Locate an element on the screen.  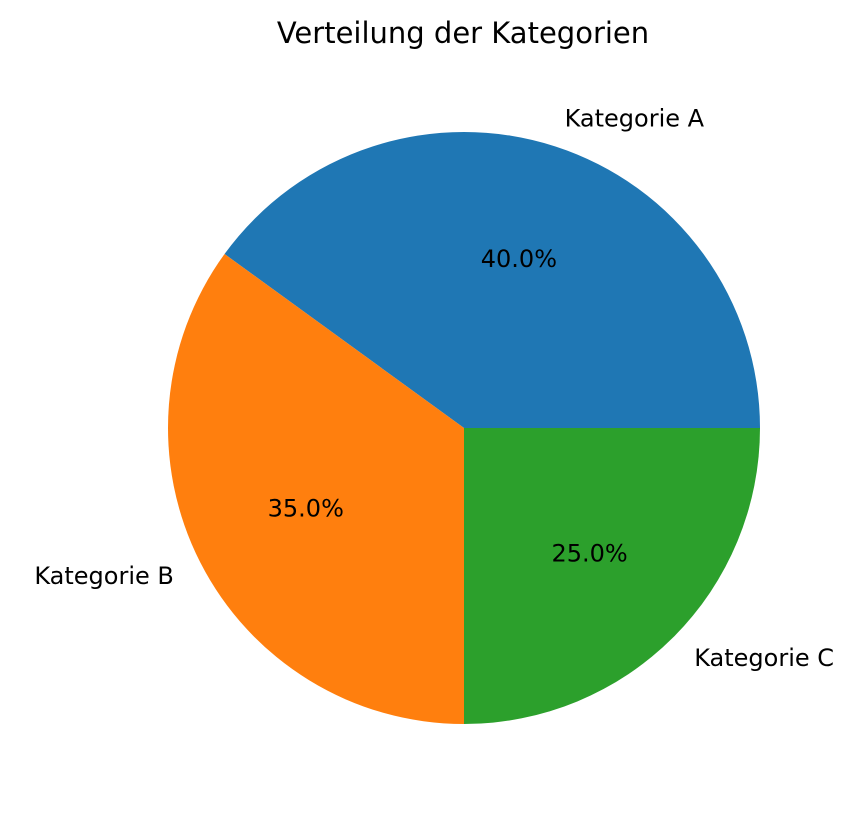
category-label: Kategorie C is located at coordinates (764, 658).